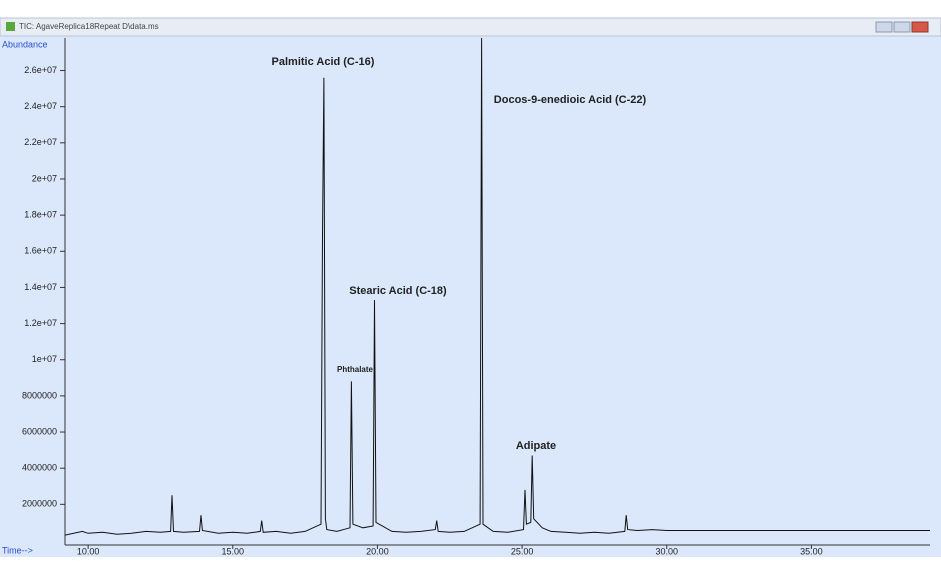 Image resolution: width=941 pixels, height=562 pixels. Describe the element at coordinates (10, 26) in the screenshot. I see `app-icon` at that location.